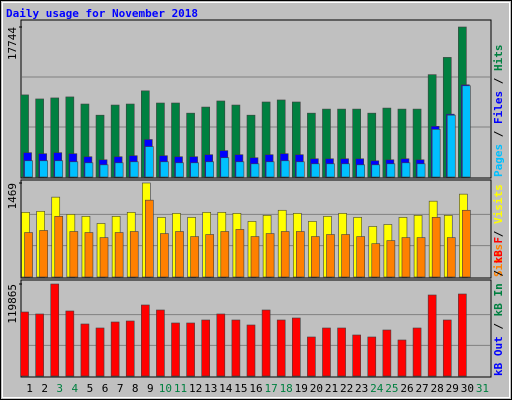  What do you see at coordinates (102, 13) in the screenshot?
I see `chart-title: Daily usage for November 2018` at bounding box center [102, 13].